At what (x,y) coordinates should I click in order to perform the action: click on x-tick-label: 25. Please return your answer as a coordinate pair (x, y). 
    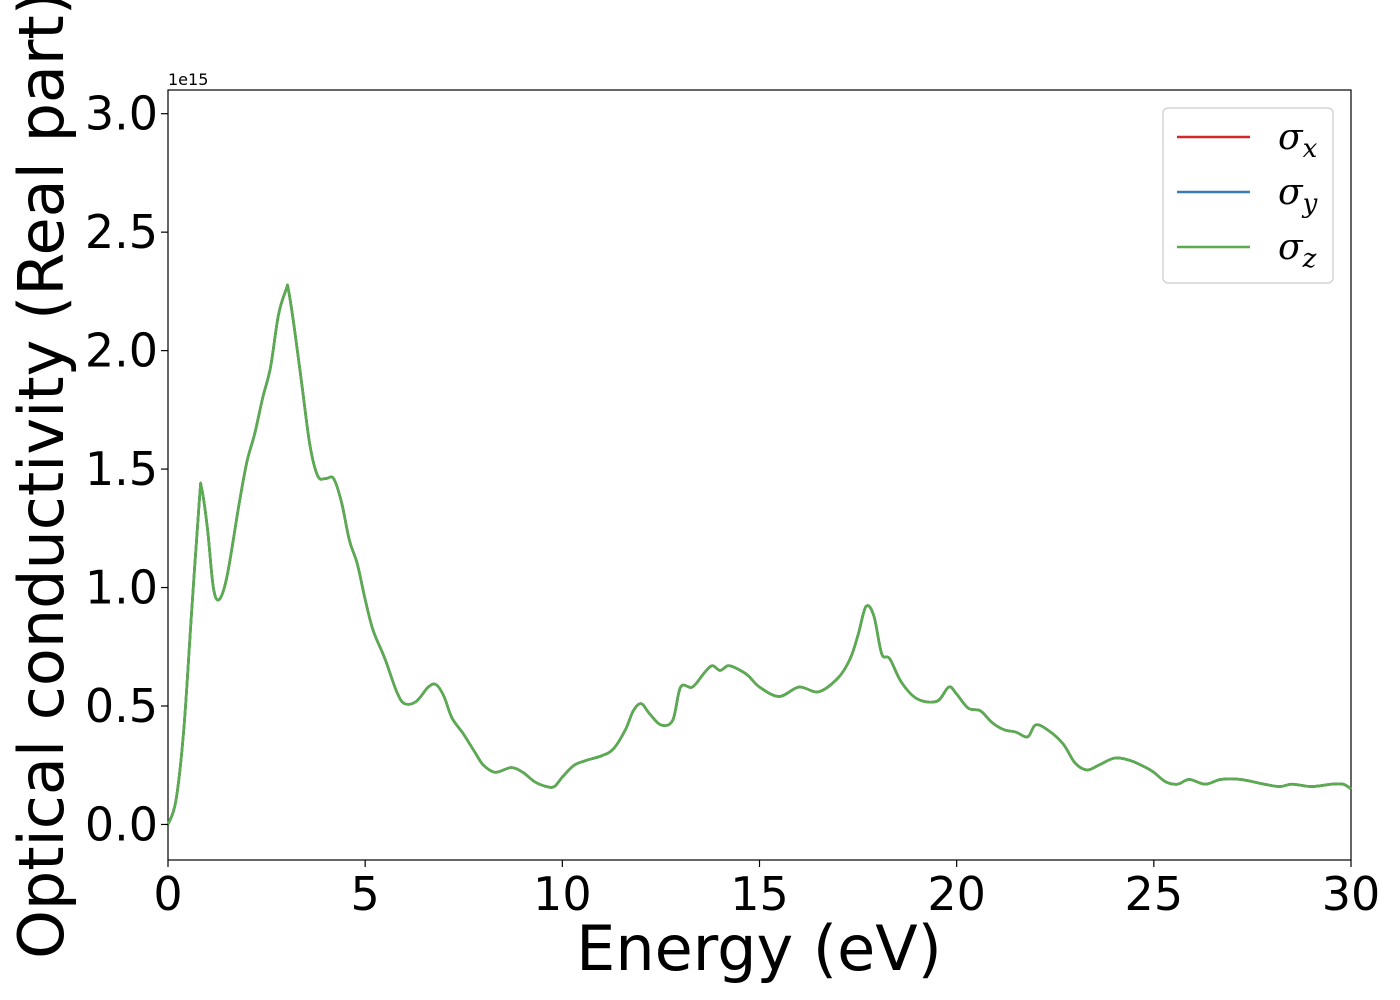
    Looking at the image, I should click on (1154, 894).